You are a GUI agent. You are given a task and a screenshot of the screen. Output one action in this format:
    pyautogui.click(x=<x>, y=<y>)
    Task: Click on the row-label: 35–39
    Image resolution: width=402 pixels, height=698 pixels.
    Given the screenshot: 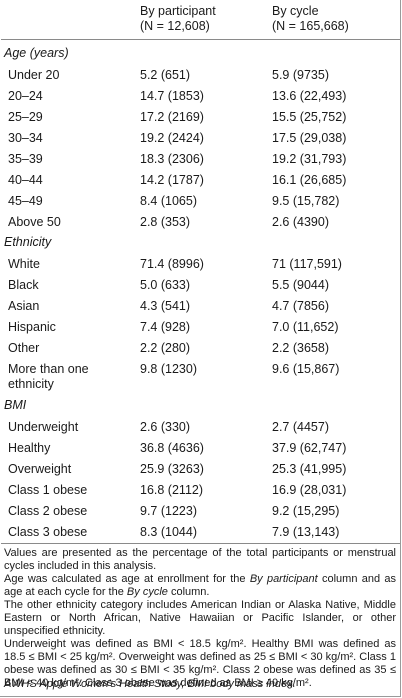 What is the action you would take?
    pyautogui.click(x=25, y=159)
    